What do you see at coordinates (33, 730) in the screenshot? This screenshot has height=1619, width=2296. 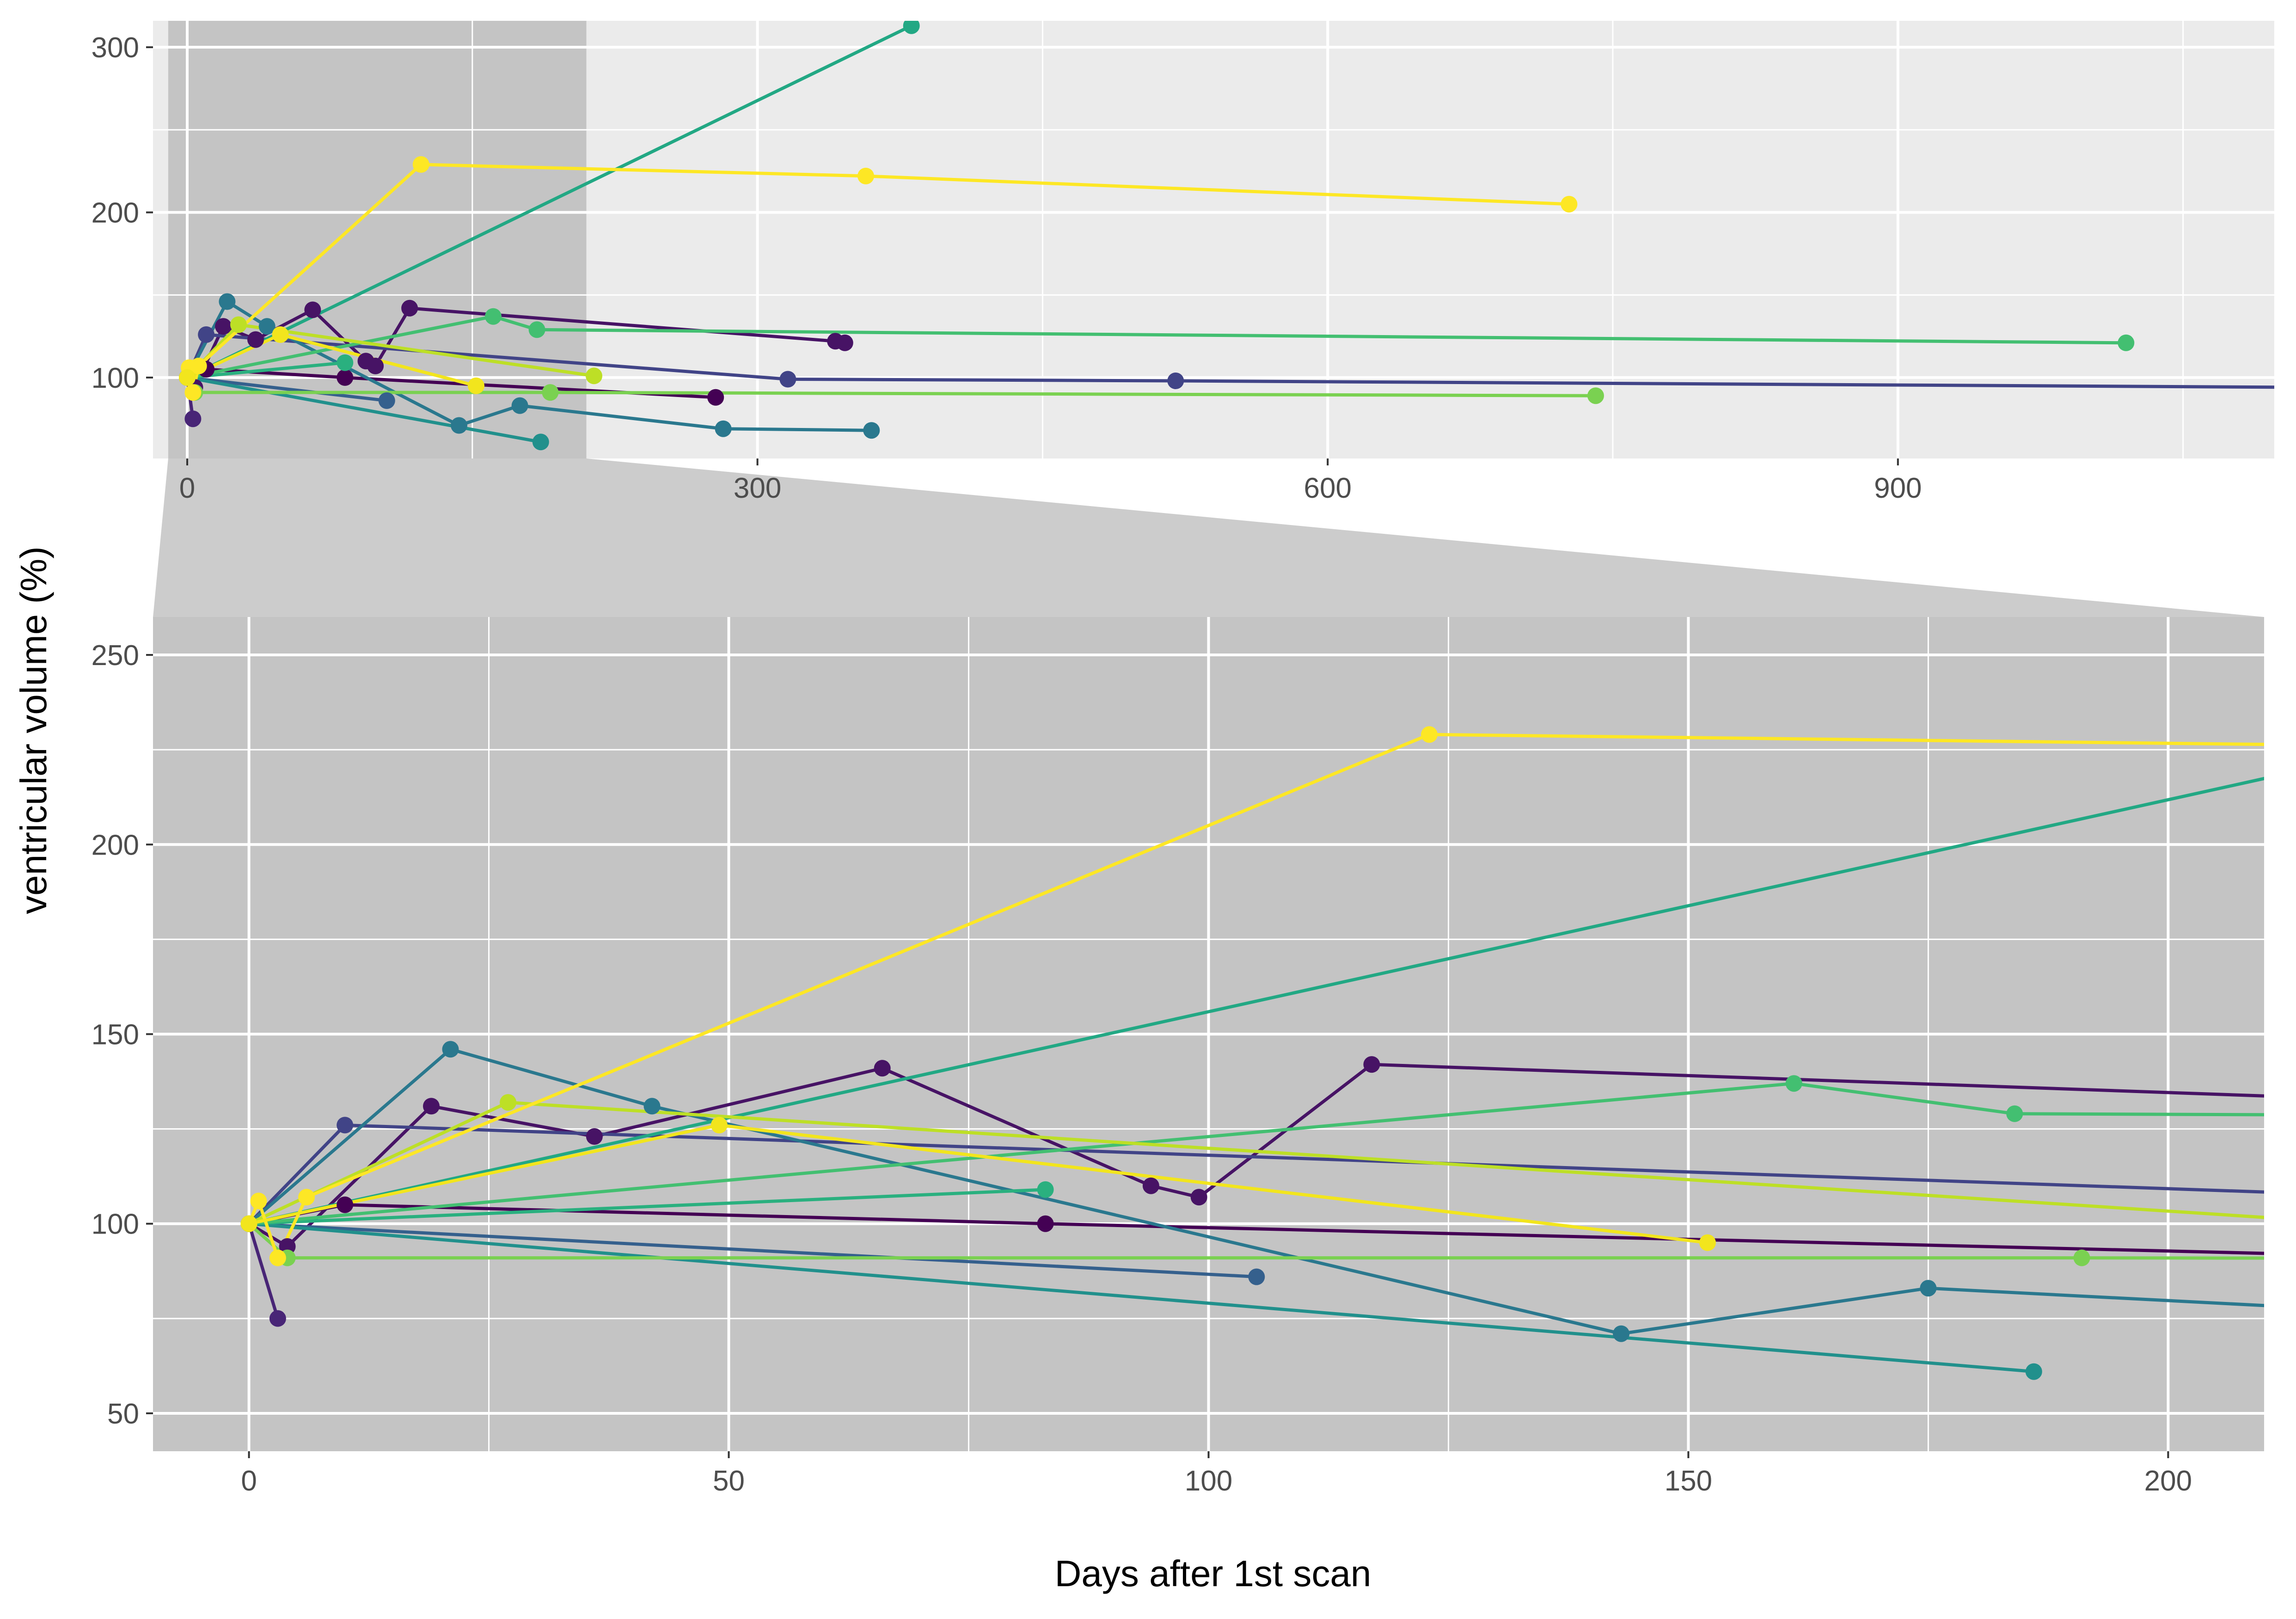 I see `y-axis-title: ventricular volume (%)` at bounding box center [33, 730].